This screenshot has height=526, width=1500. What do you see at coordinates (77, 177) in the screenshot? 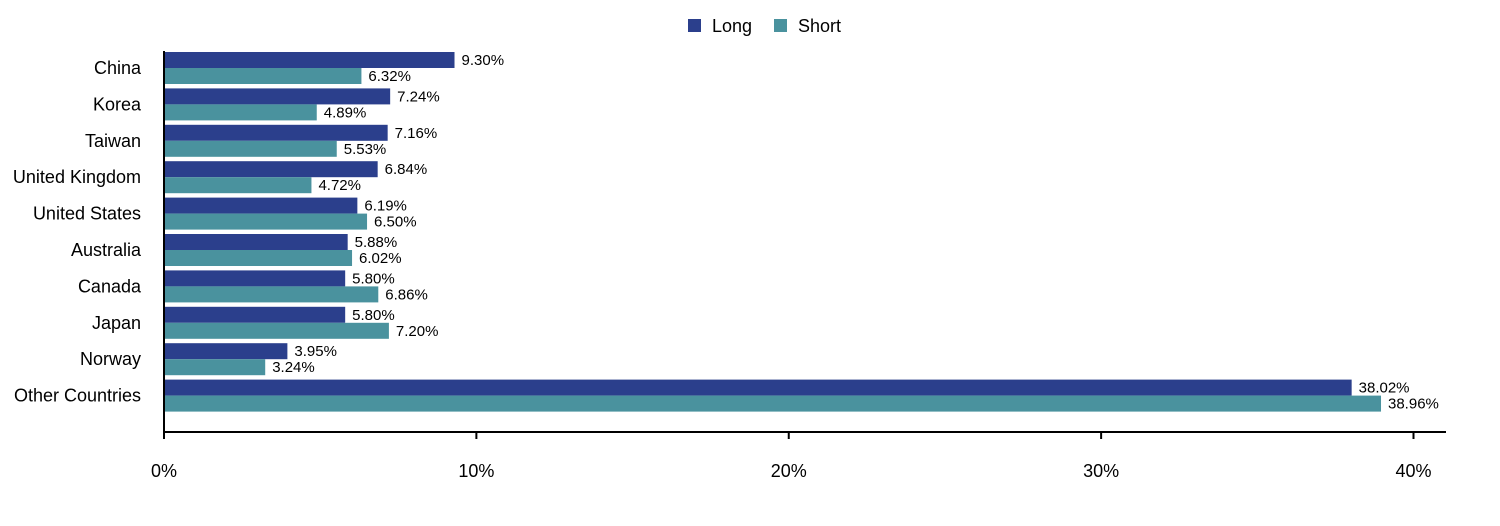
I see `category-label: United Kingdom` at bounding box center [77, 177].